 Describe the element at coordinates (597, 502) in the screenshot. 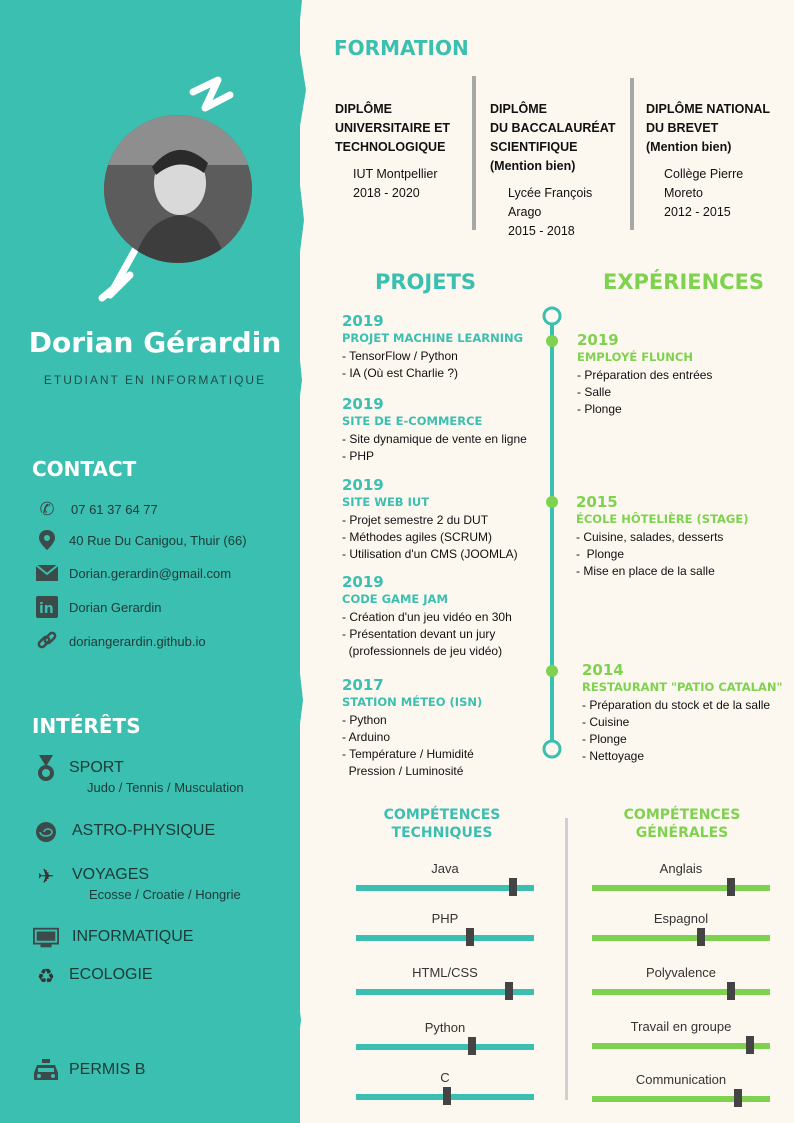

I see `experience-year: 2015` at that location.